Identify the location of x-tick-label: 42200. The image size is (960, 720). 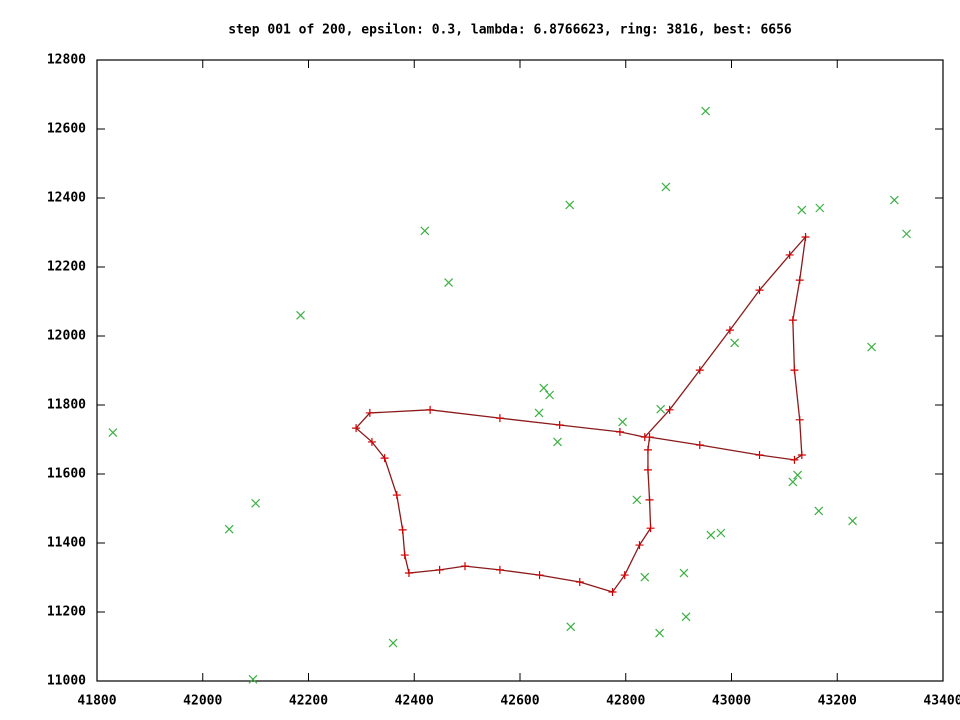
(308, 701).